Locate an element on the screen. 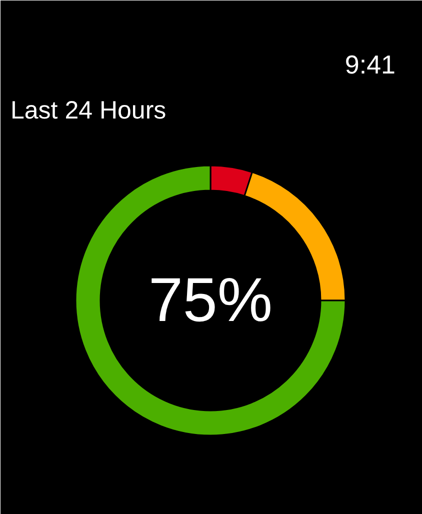 This screenshot has width=422, height=514. chart-title: Last 24 Hours is located at coordinates (88, 110).